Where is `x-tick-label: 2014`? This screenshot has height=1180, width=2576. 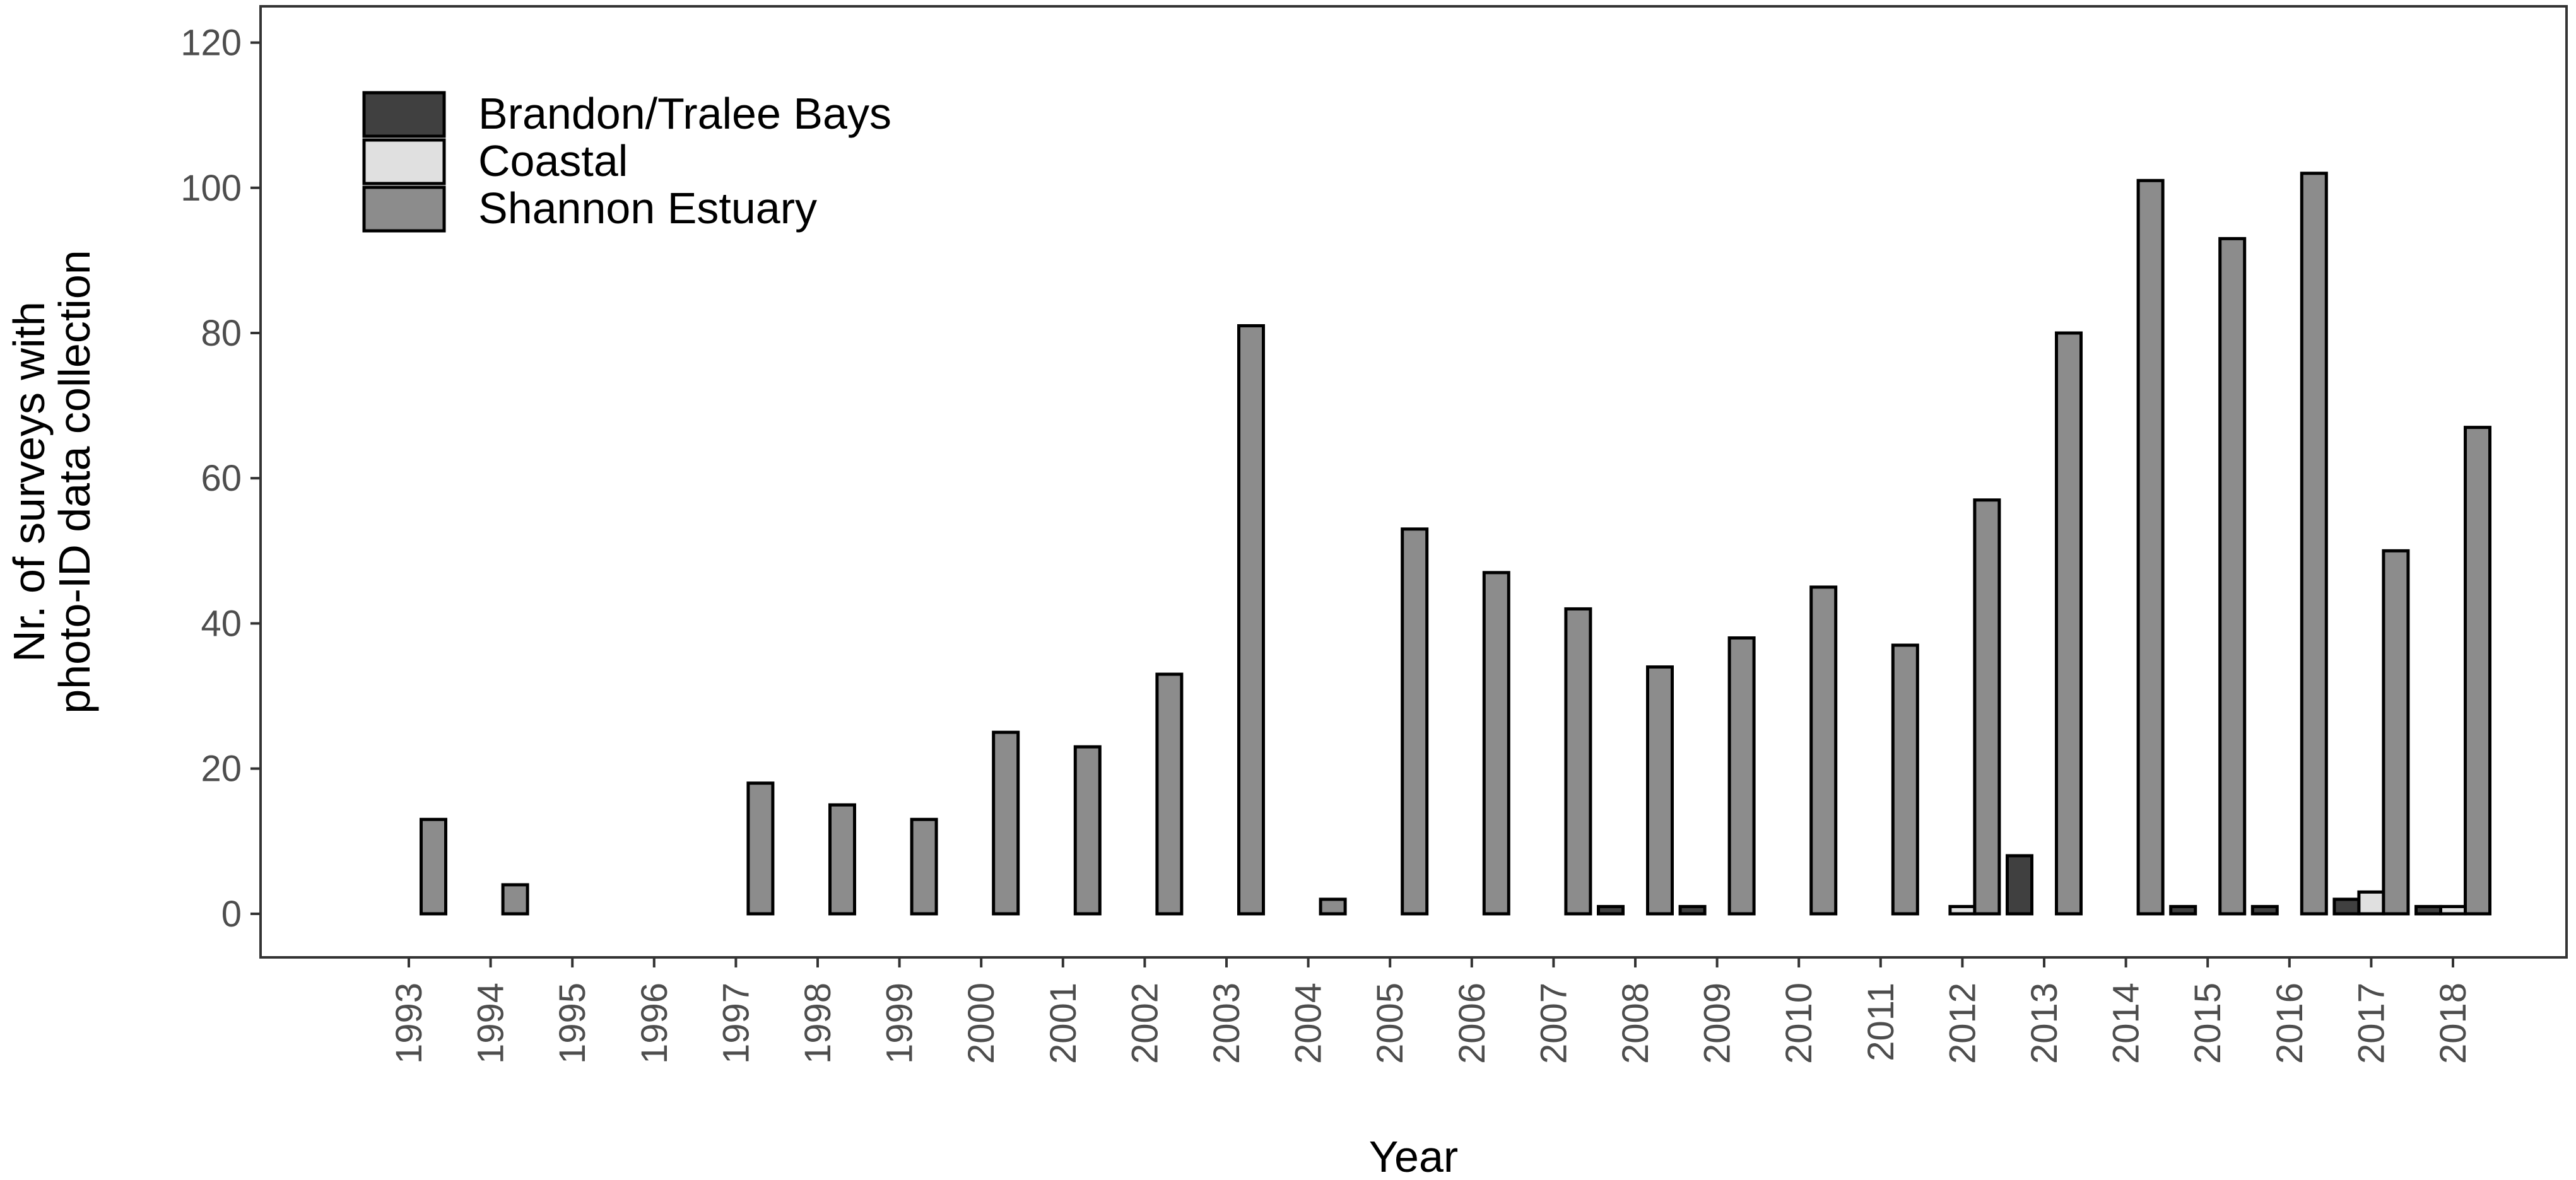 x-tick-label: 2014 is located at coordinates (2126, 1023).